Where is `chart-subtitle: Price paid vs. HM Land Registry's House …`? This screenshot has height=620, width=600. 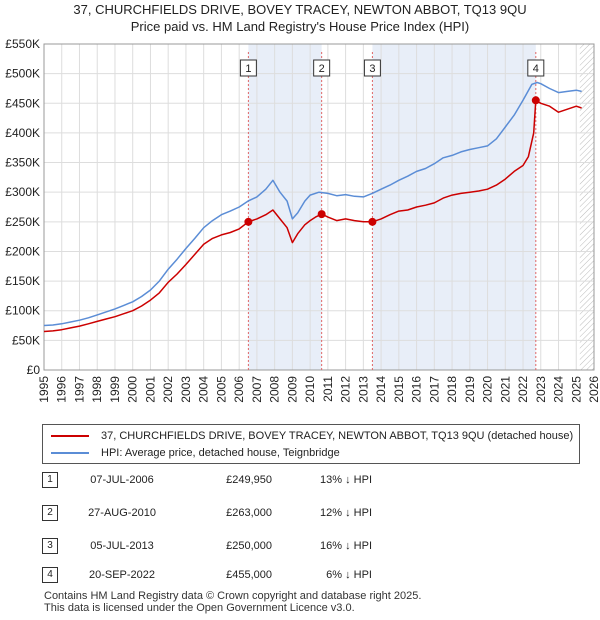 chart-subtitle: Price paid vs. HM Land Registry's House … is located at coordinates (300, 26).